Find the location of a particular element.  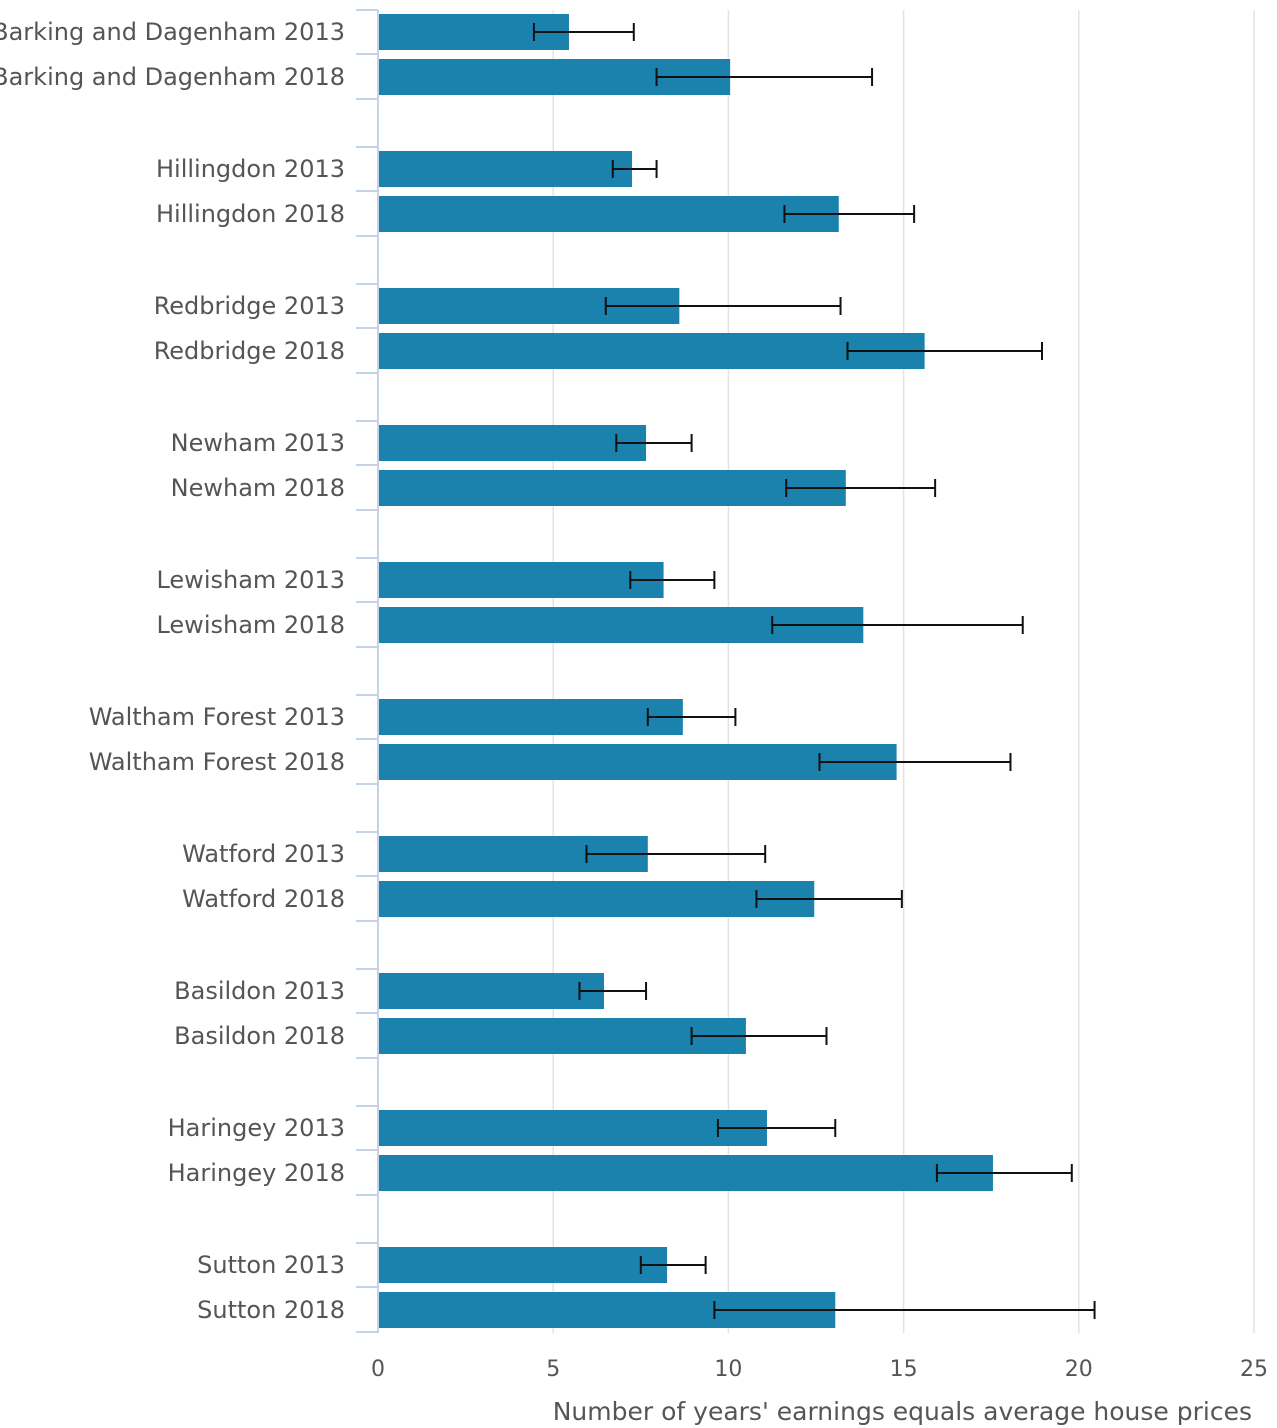

category-label: Basildon 2013 is located at coordinates (259, 991).